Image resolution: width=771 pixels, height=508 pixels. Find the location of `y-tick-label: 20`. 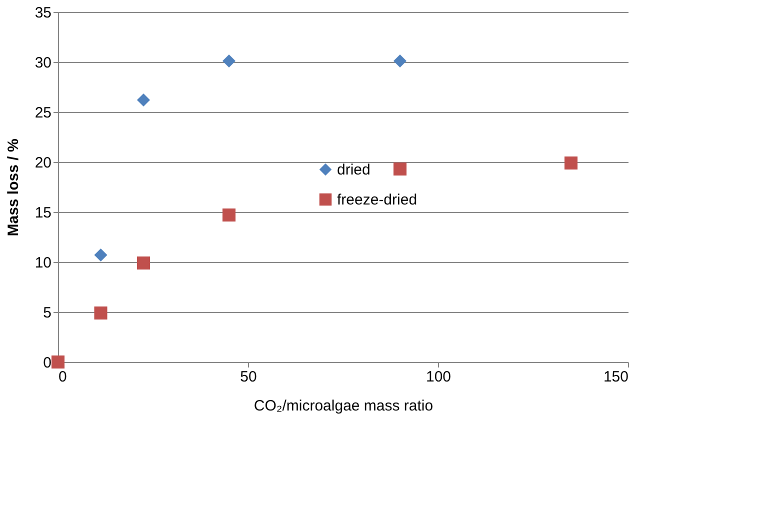

y-tick-label: 20 is located at coordinates (43, 163).